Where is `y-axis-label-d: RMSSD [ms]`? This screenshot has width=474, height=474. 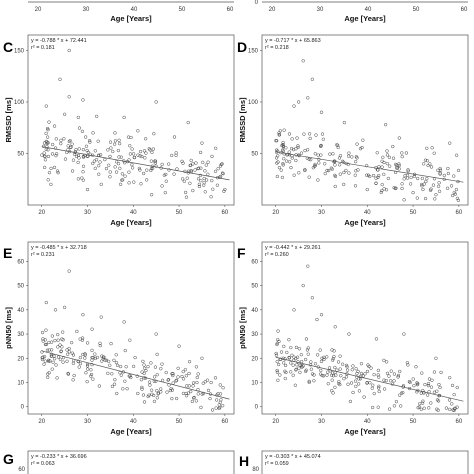
y-axis-label-d: RMSSD [ms] is located at coordinates (242, 120).